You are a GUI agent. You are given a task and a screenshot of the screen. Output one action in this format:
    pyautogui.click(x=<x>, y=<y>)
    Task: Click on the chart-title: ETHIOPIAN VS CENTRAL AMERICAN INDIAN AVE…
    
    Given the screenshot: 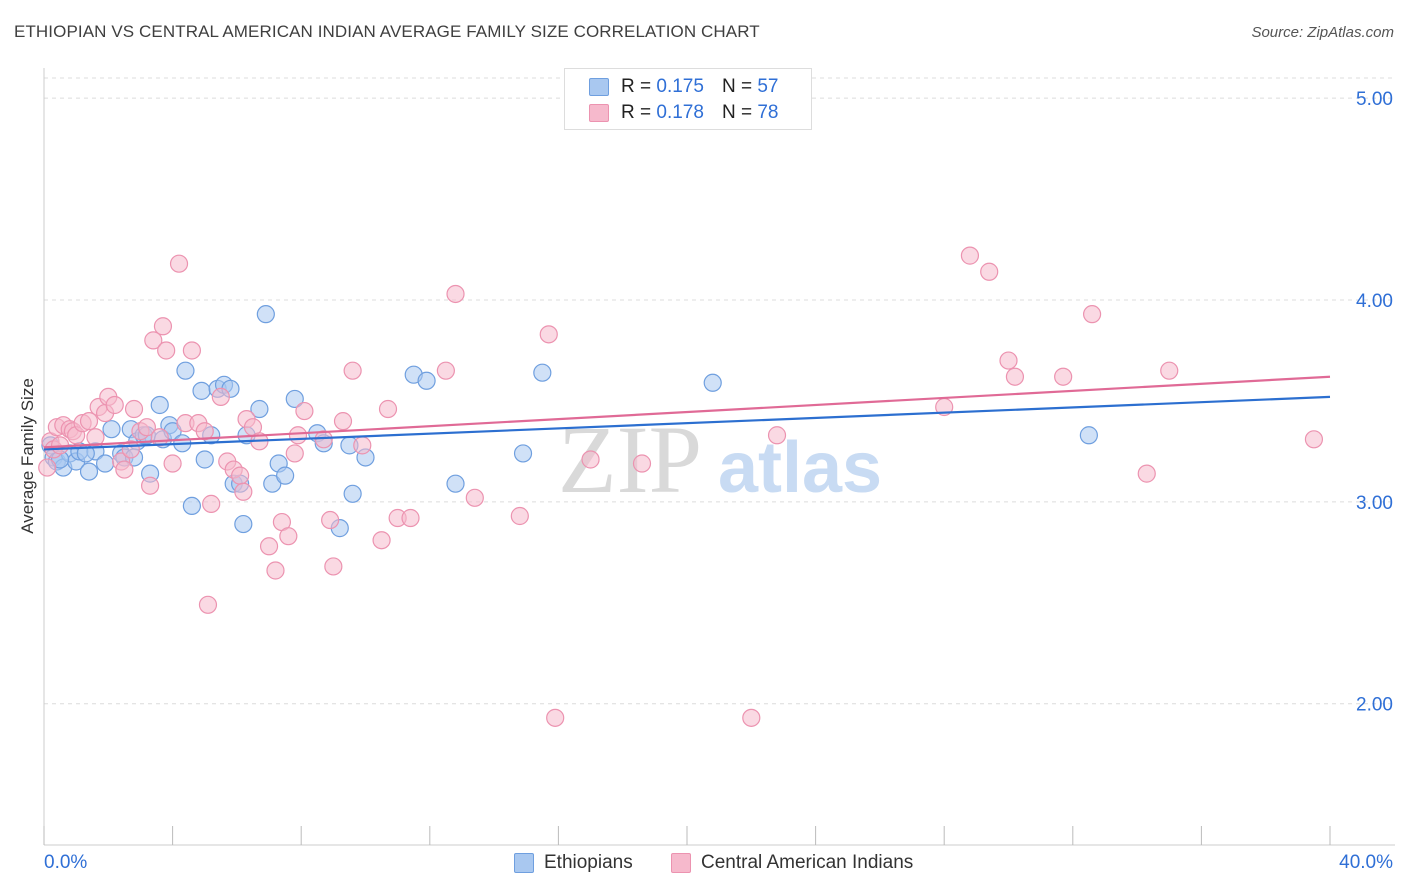 What is the action you would take?
    pyautogui.click(x=387, y=31)
    